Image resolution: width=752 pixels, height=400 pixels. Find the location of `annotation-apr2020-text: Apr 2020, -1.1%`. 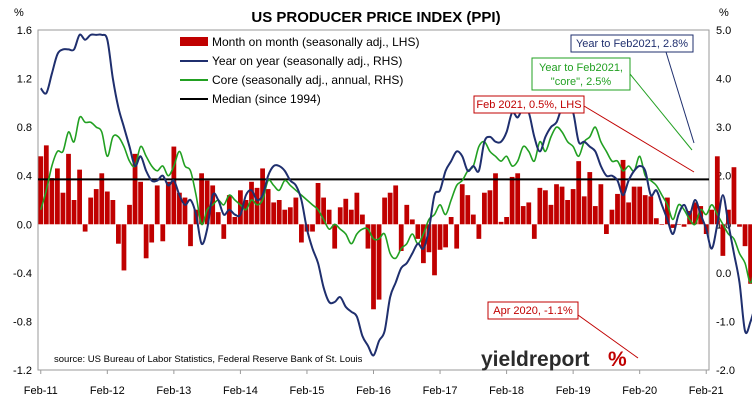

annotation-apr2020-text: Apr 2020, -1.1% is located at coordinates (533, 311).